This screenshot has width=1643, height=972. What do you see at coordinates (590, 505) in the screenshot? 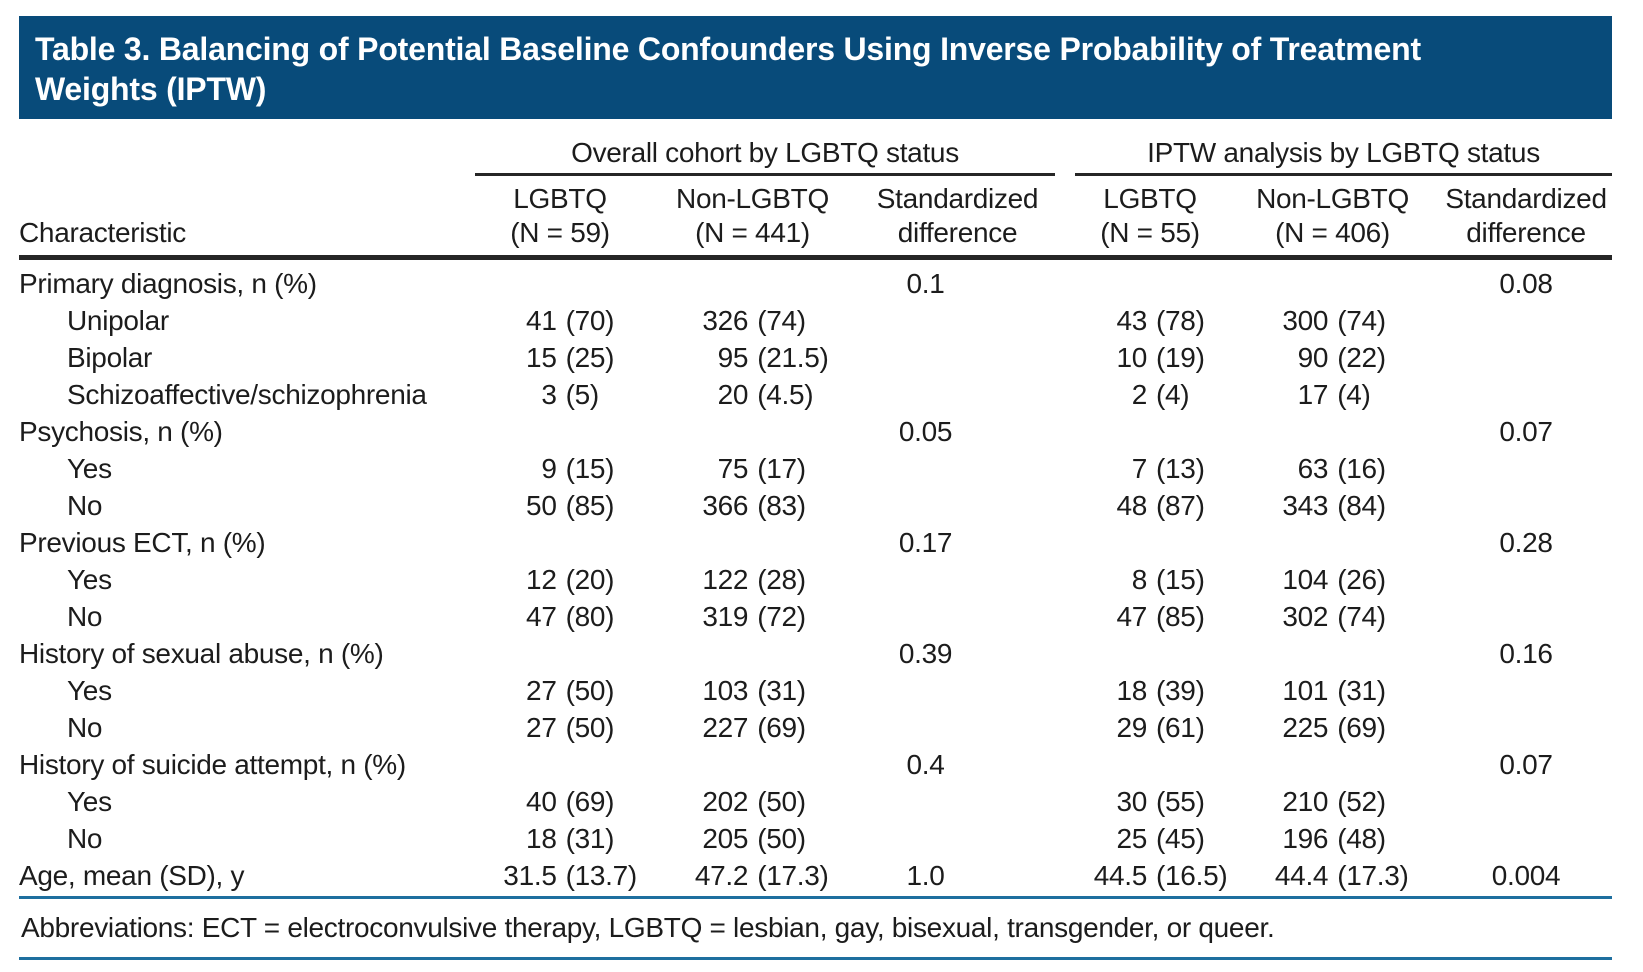
I see `percent-value: (85)` at bounding box center [590, 505].